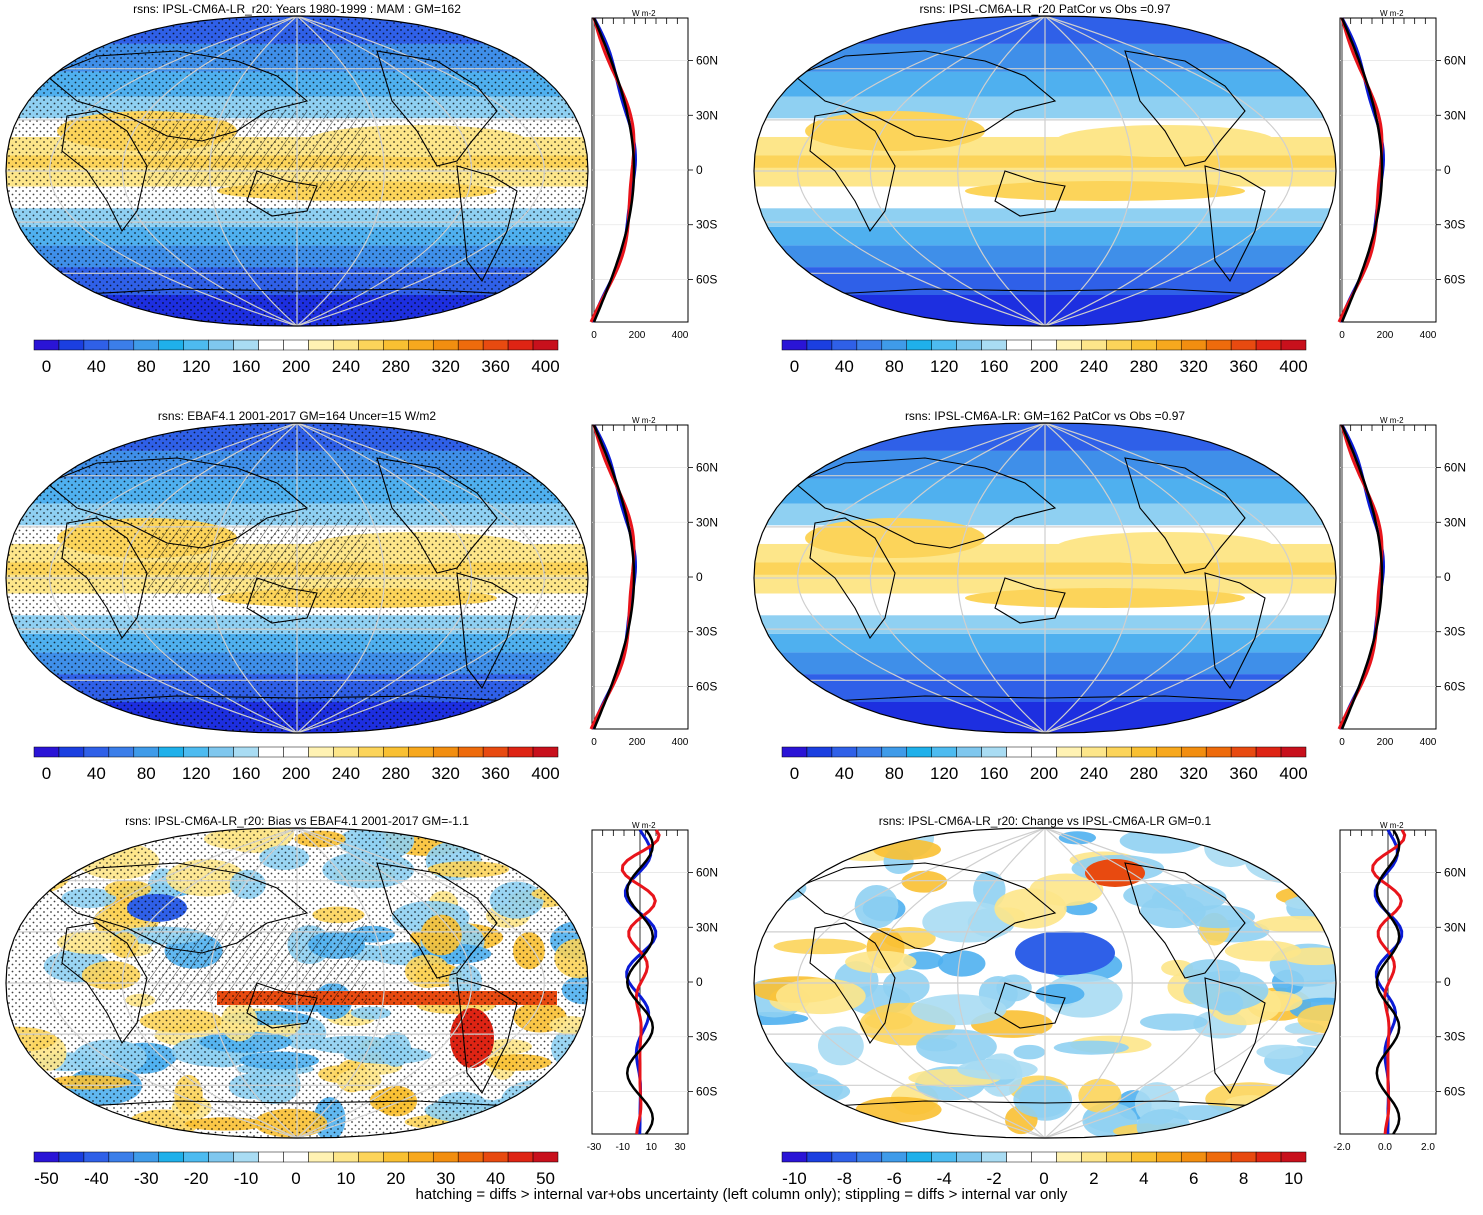 The image size is (1483, 1215). I want to click on map-field, so click(1045, 171).